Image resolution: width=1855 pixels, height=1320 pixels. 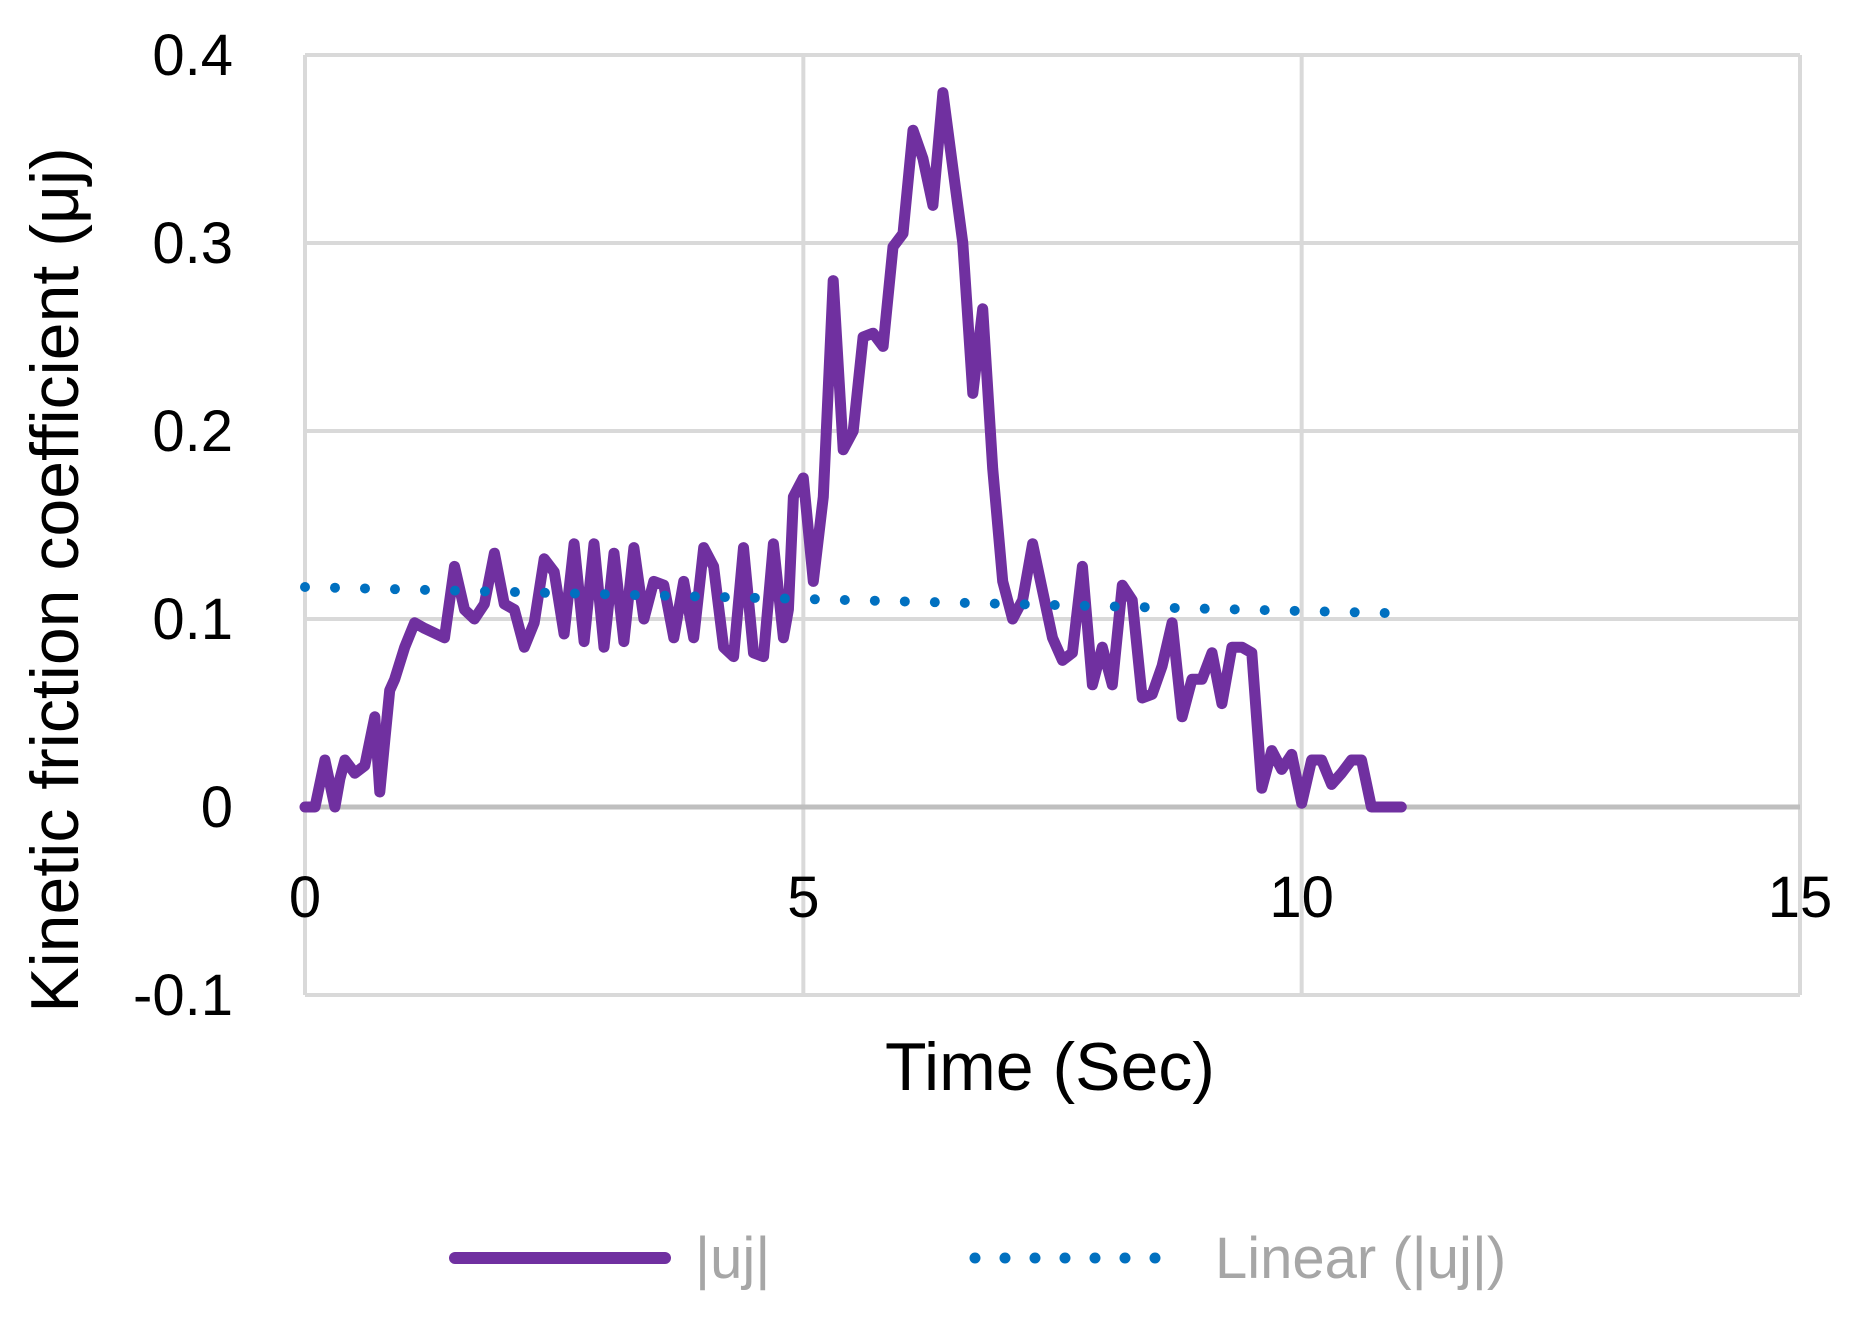 What do you see at coordinates (1301, 897) in the screenshot?
I see `x-tick-label: 10` at bounding box center [1301, 897].